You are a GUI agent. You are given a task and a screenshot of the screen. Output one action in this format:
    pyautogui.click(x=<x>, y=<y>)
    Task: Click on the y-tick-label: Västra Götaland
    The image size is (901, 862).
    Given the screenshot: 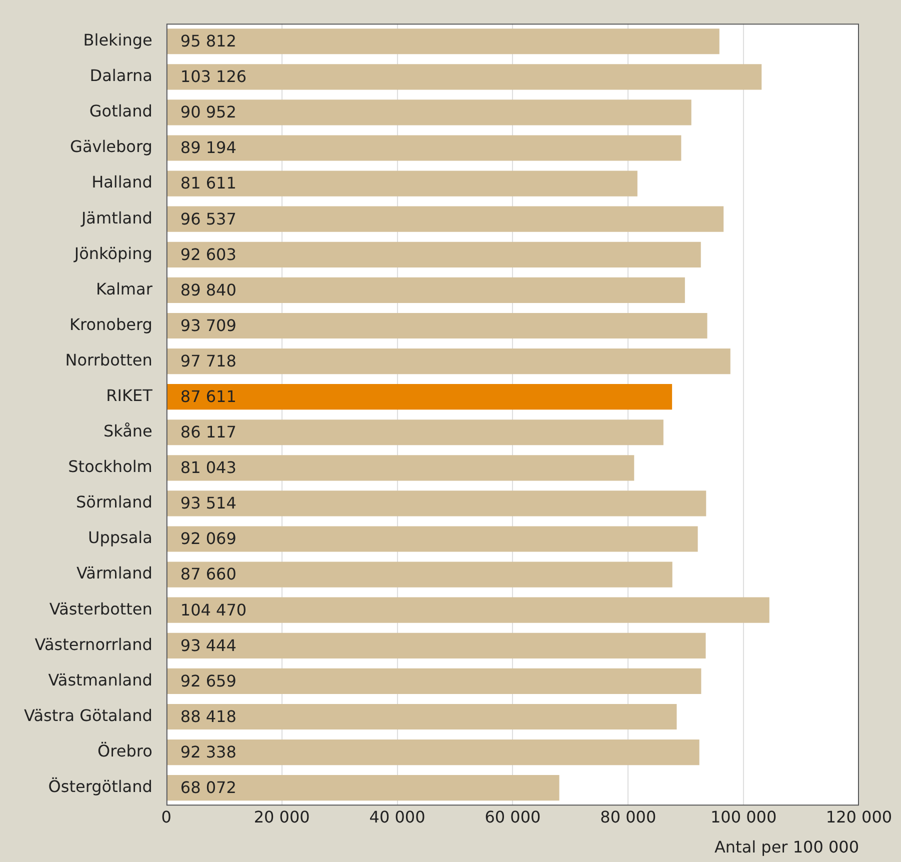 What is the action you would take?
    pyautogui.click(x=88, y=715)
    